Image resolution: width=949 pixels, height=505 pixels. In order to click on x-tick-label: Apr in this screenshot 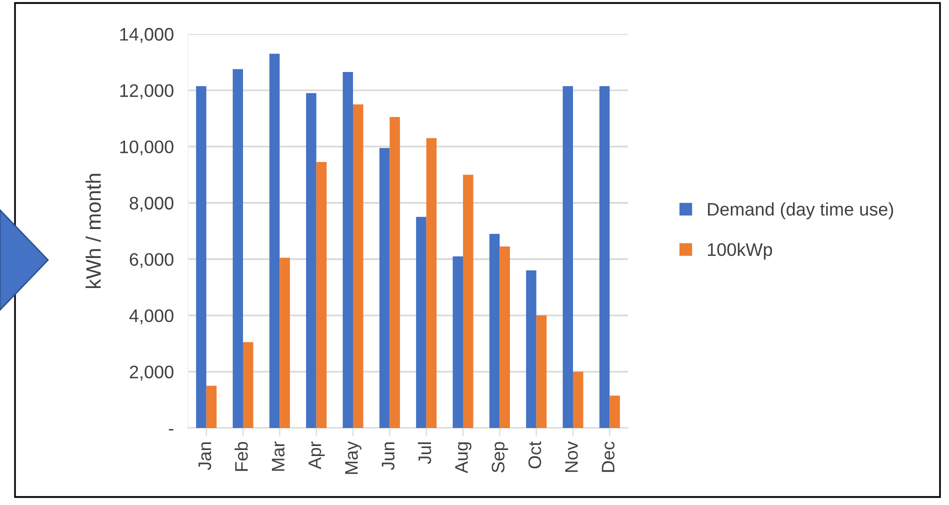, I will do `click(316, 455)`.